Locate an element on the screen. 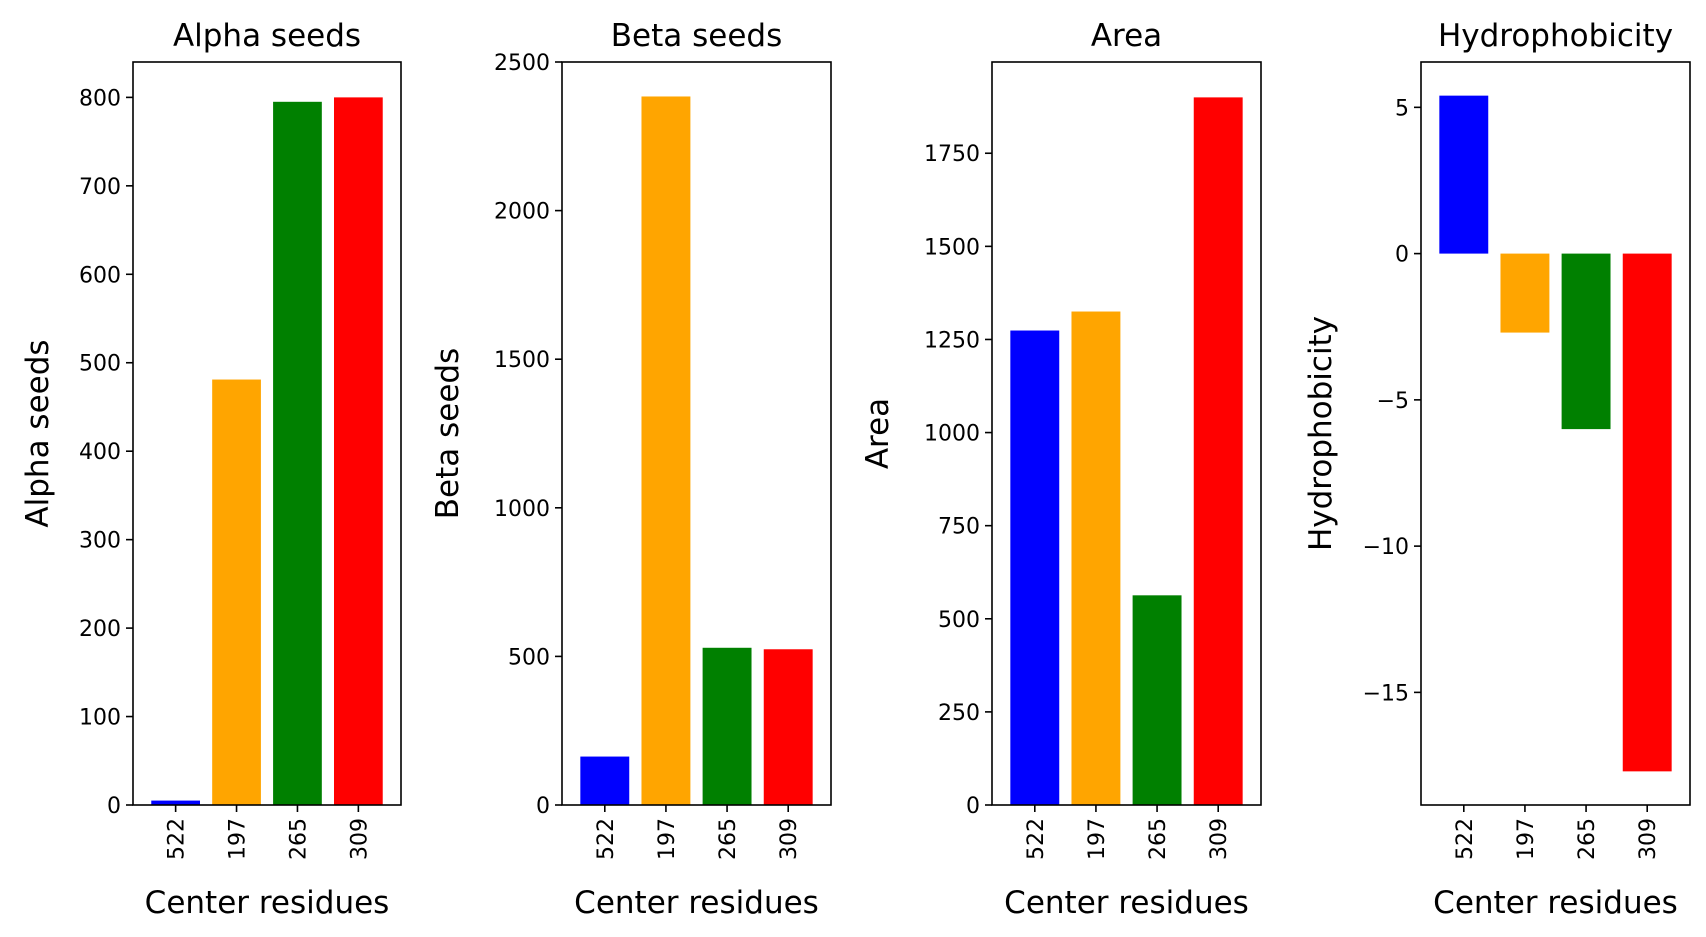 Image resolution: width=1706 pixels, height=937 pixels. y-tick-label: −10 is located at coordinates (1386, 547).